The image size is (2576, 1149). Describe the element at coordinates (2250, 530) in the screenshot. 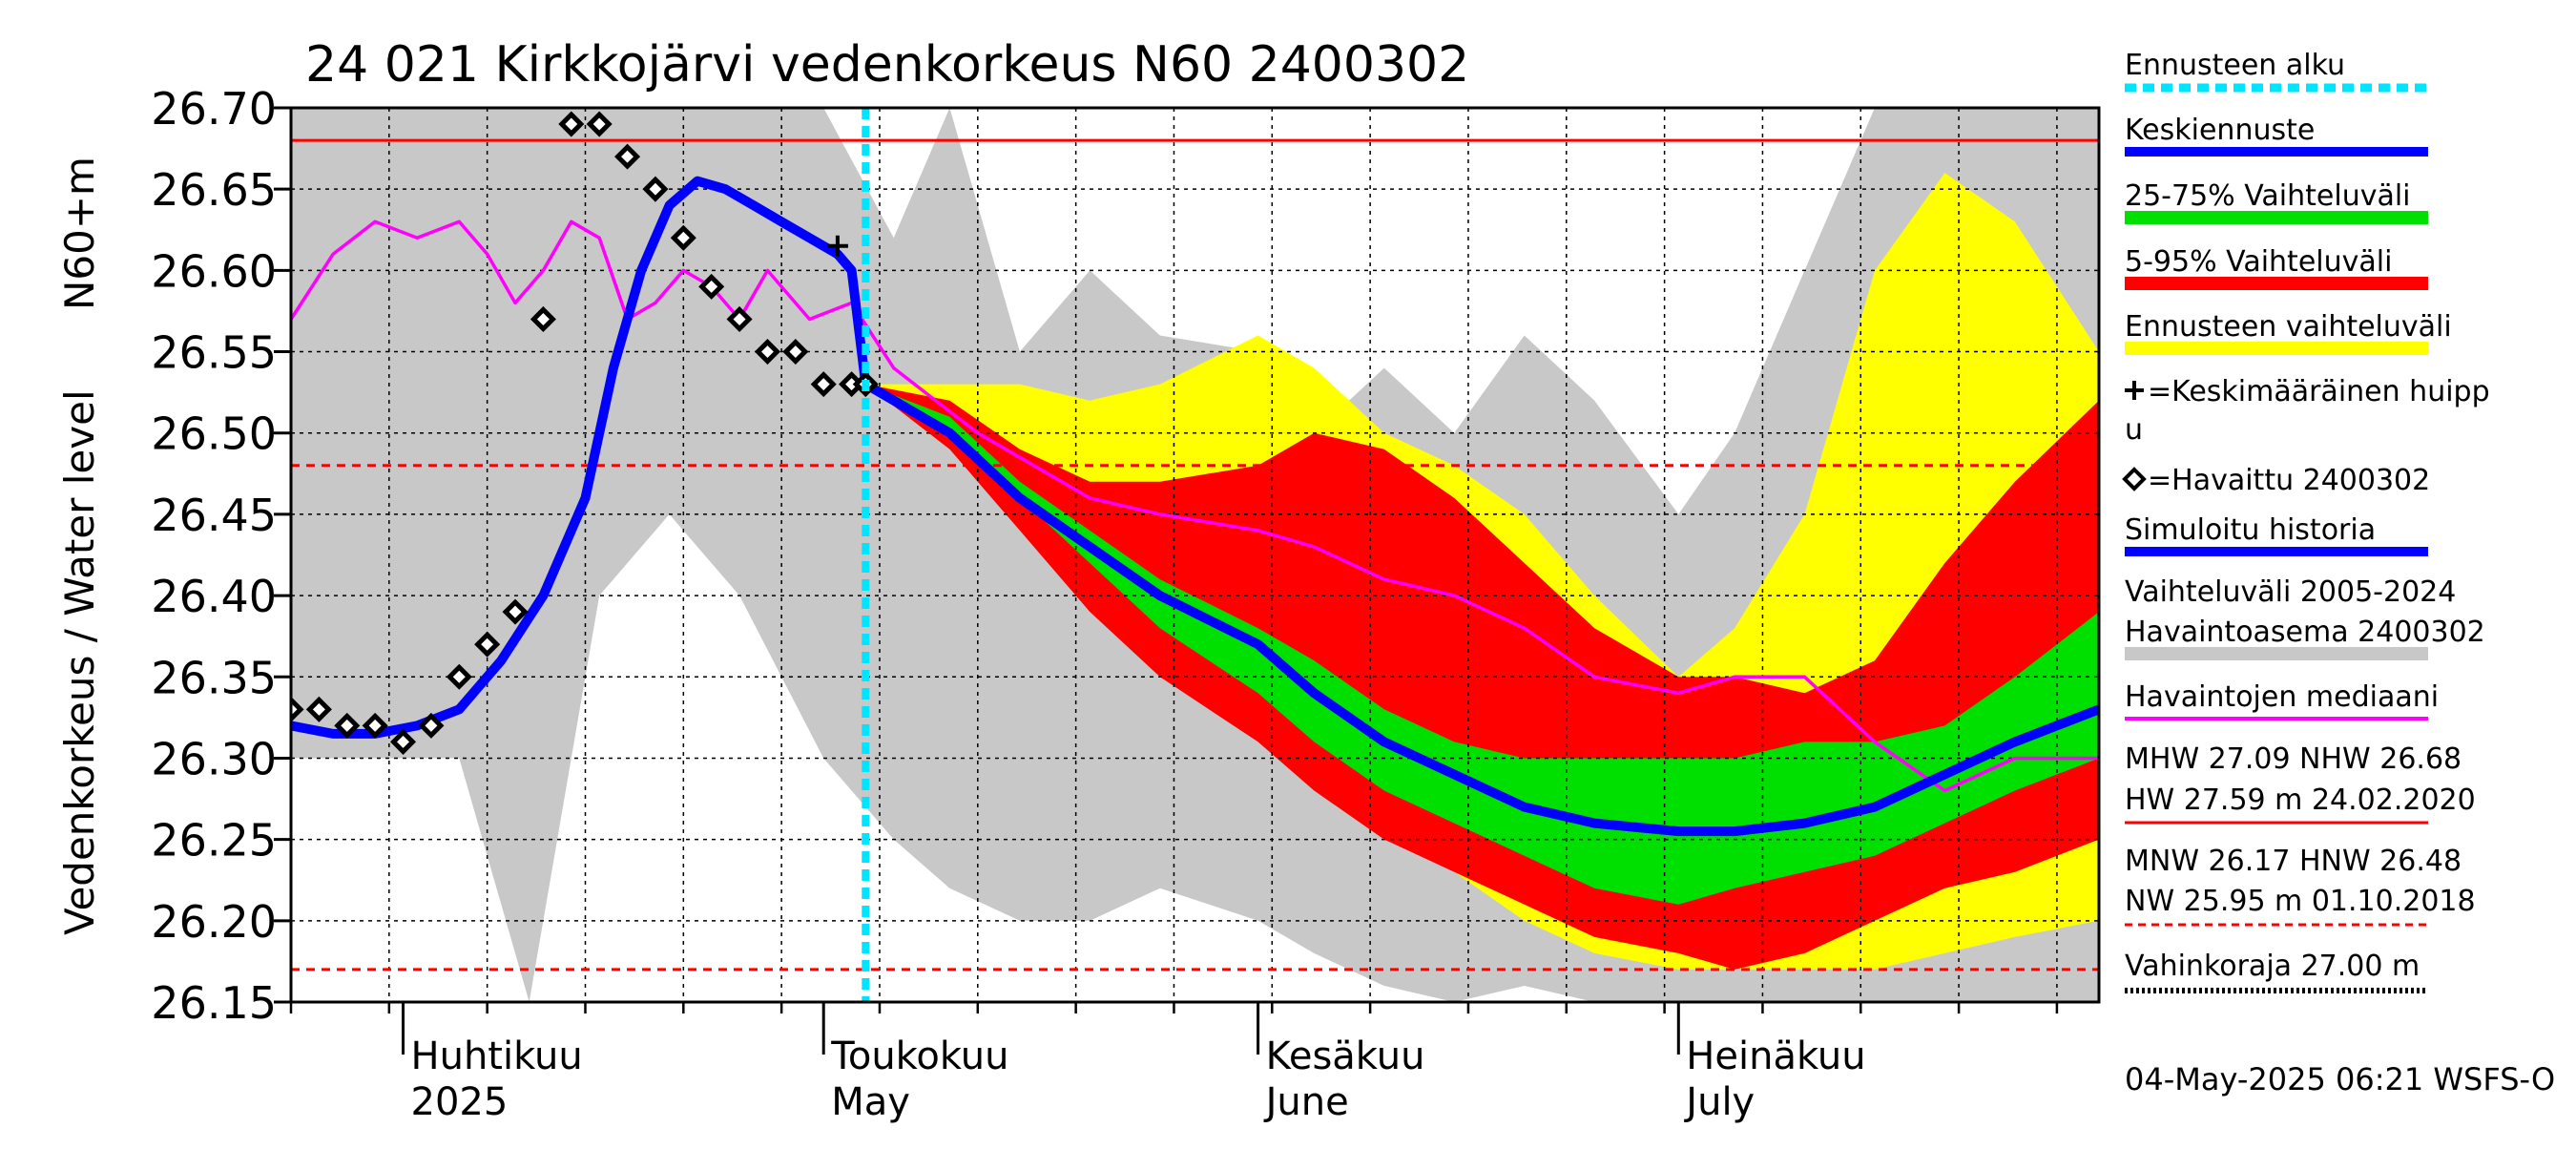

I see `legend-label: Simuloitu historia` at that location.